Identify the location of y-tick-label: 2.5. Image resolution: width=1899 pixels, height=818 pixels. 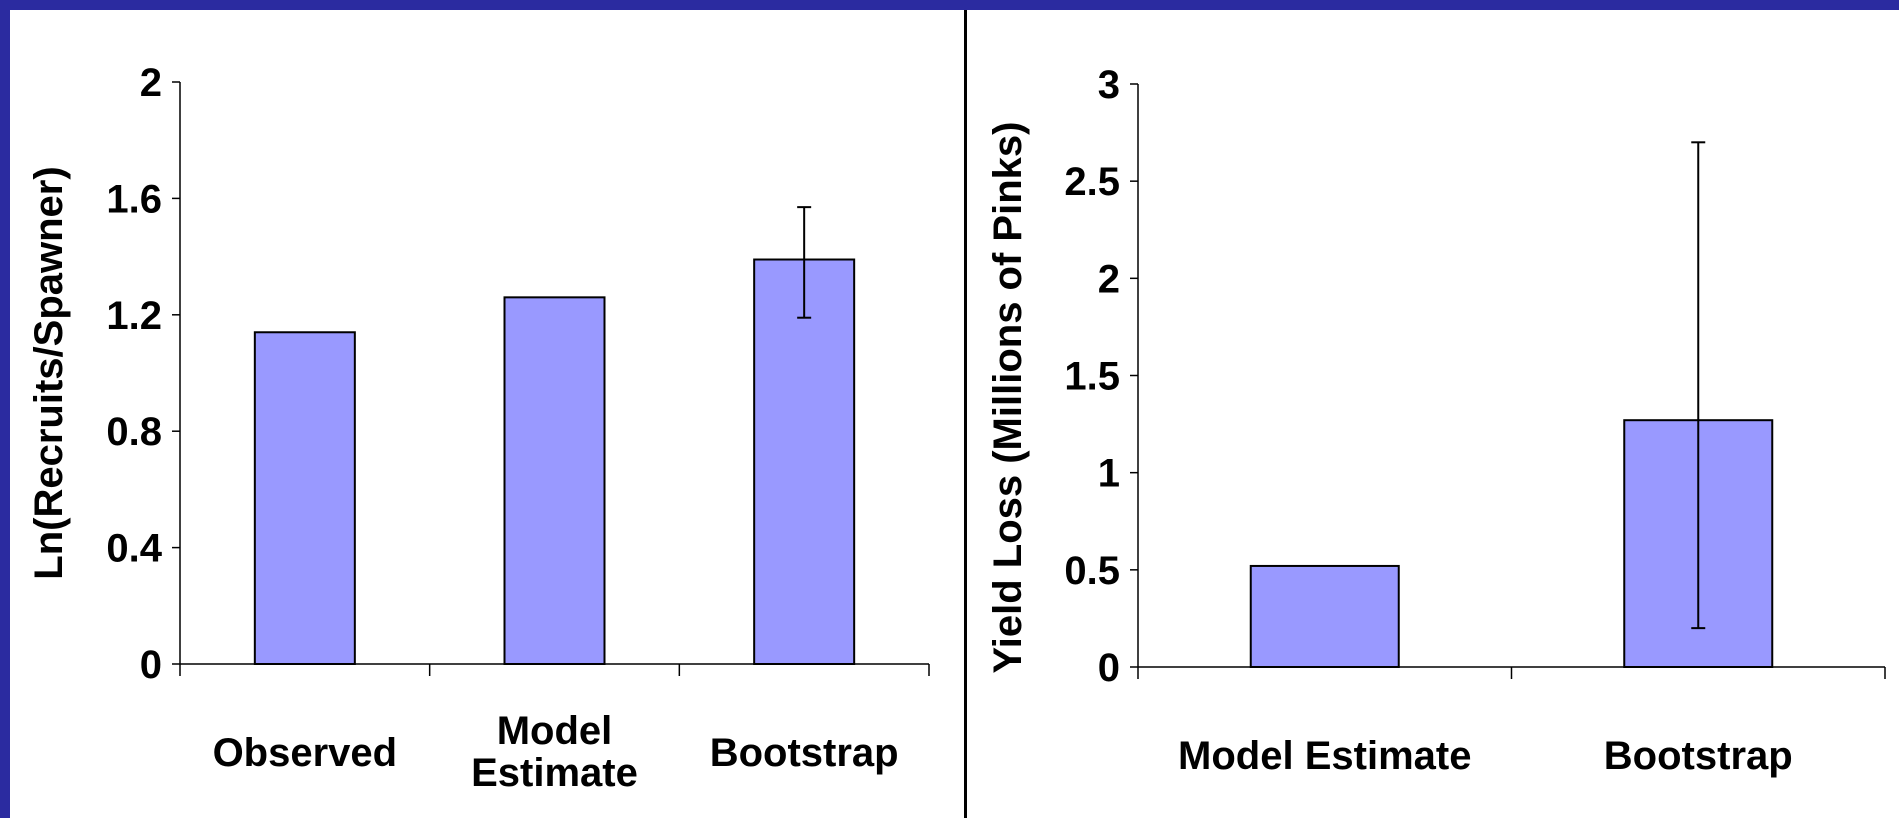
(1092, 182).